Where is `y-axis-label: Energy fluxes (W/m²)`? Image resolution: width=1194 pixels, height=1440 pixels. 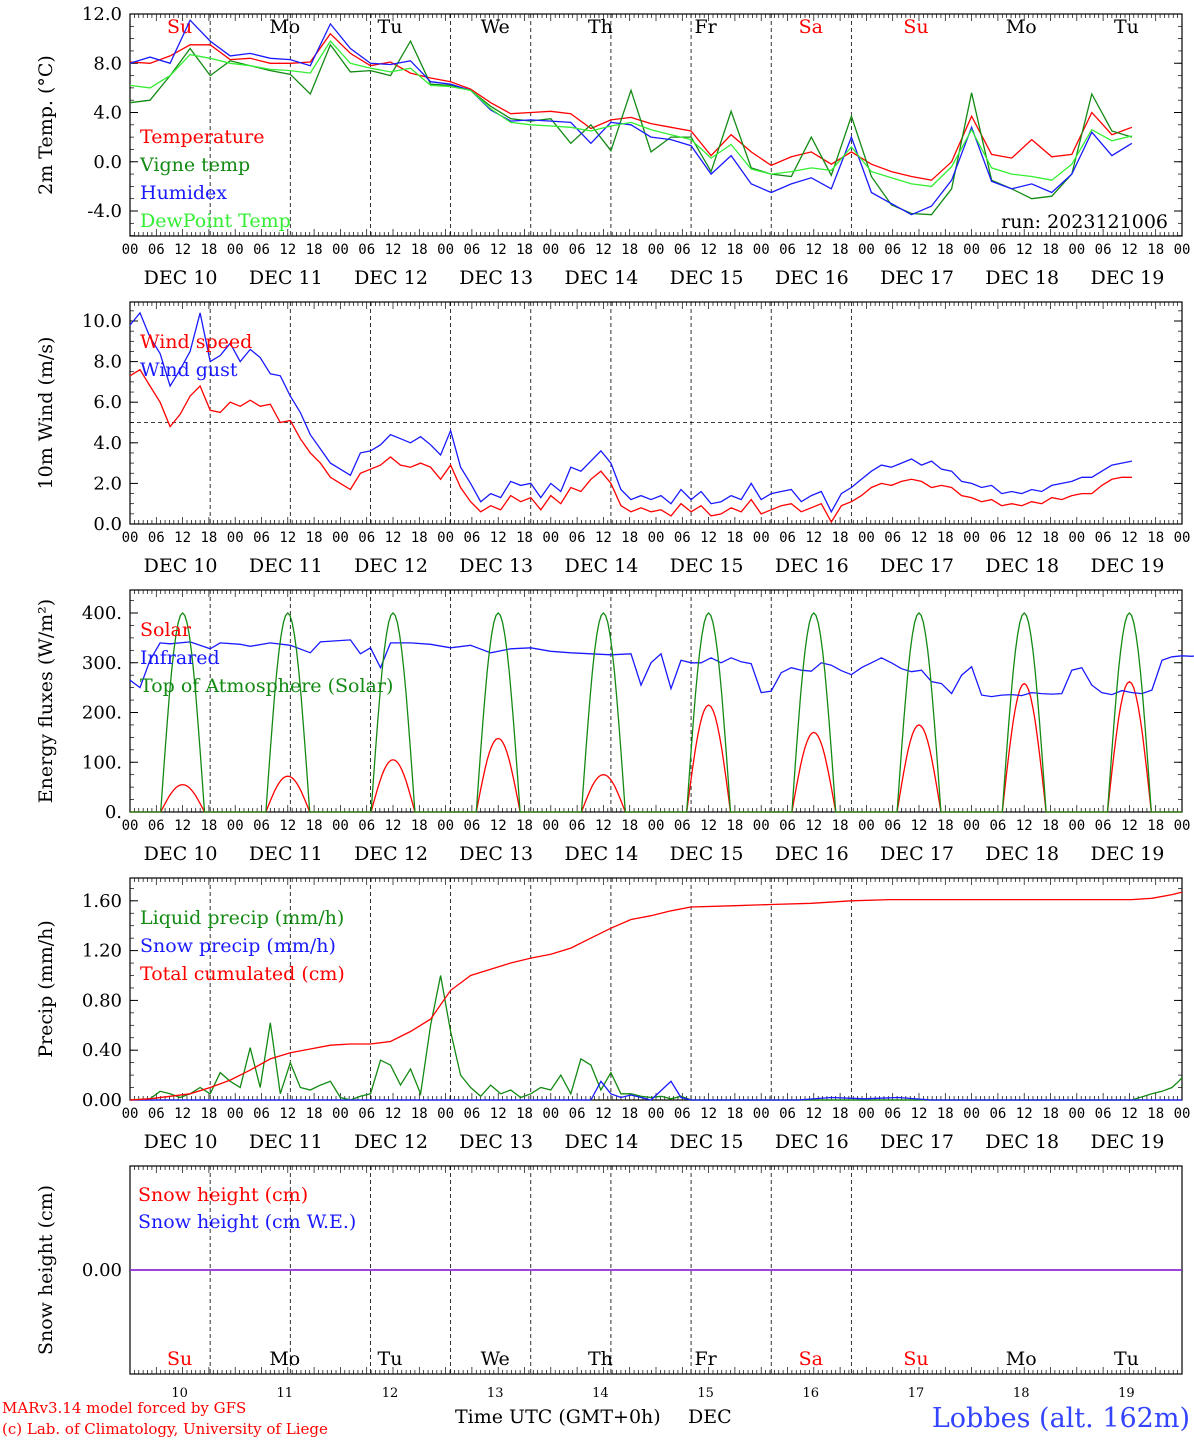 y-axis-label: Energy fluxes (W/m²) is located at coordinates (46, 701).